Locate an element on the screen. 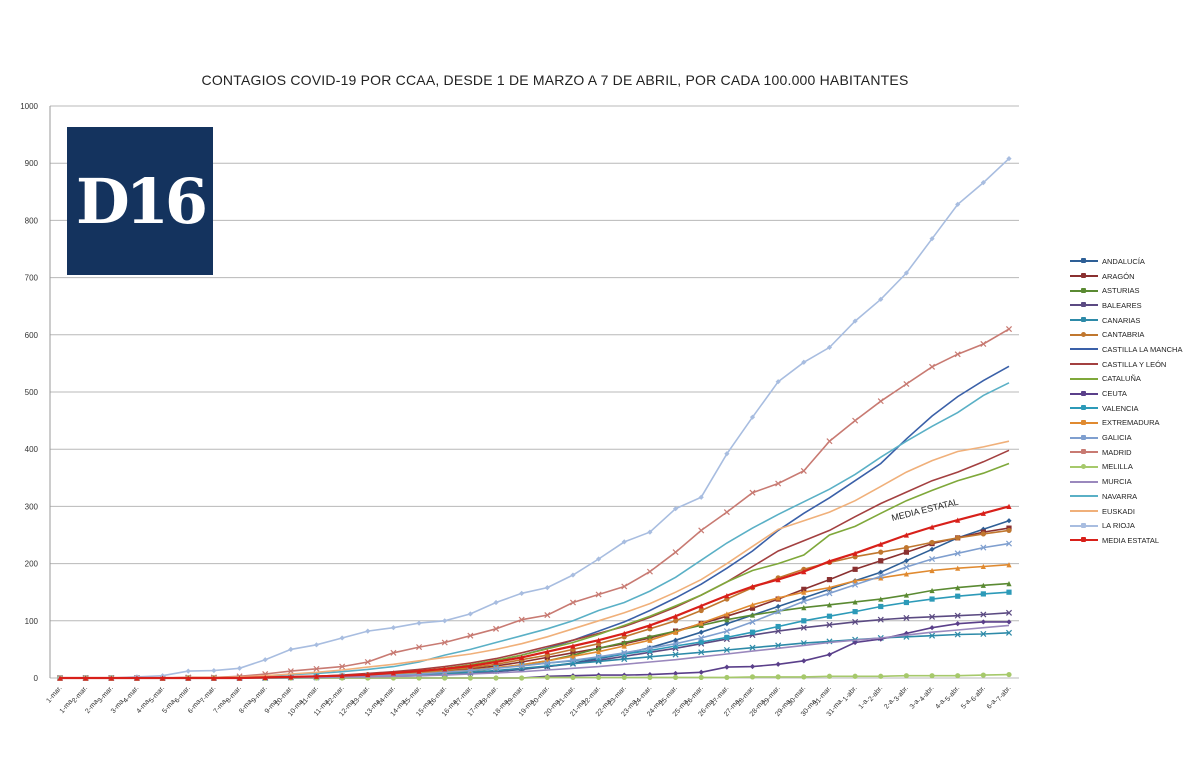 The image size is (1200, 763). legend-item: MELILLA is located at coordinates (1134, 467).